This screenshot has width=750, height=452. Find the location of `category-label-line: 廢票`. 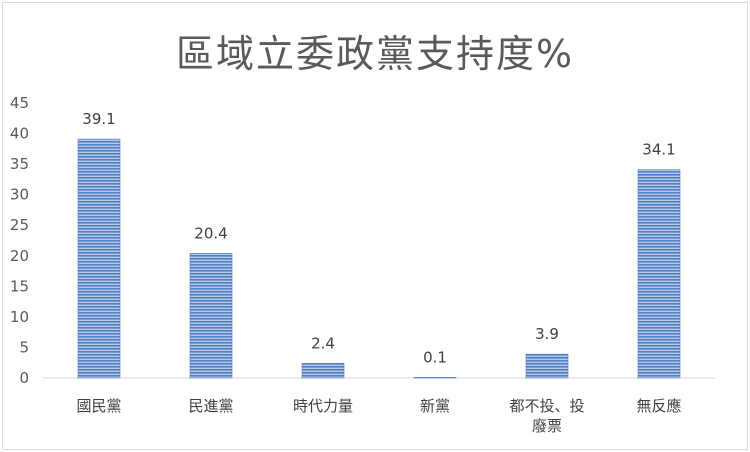

category-label-line: 廢票 is located at coordinates (547, 426).